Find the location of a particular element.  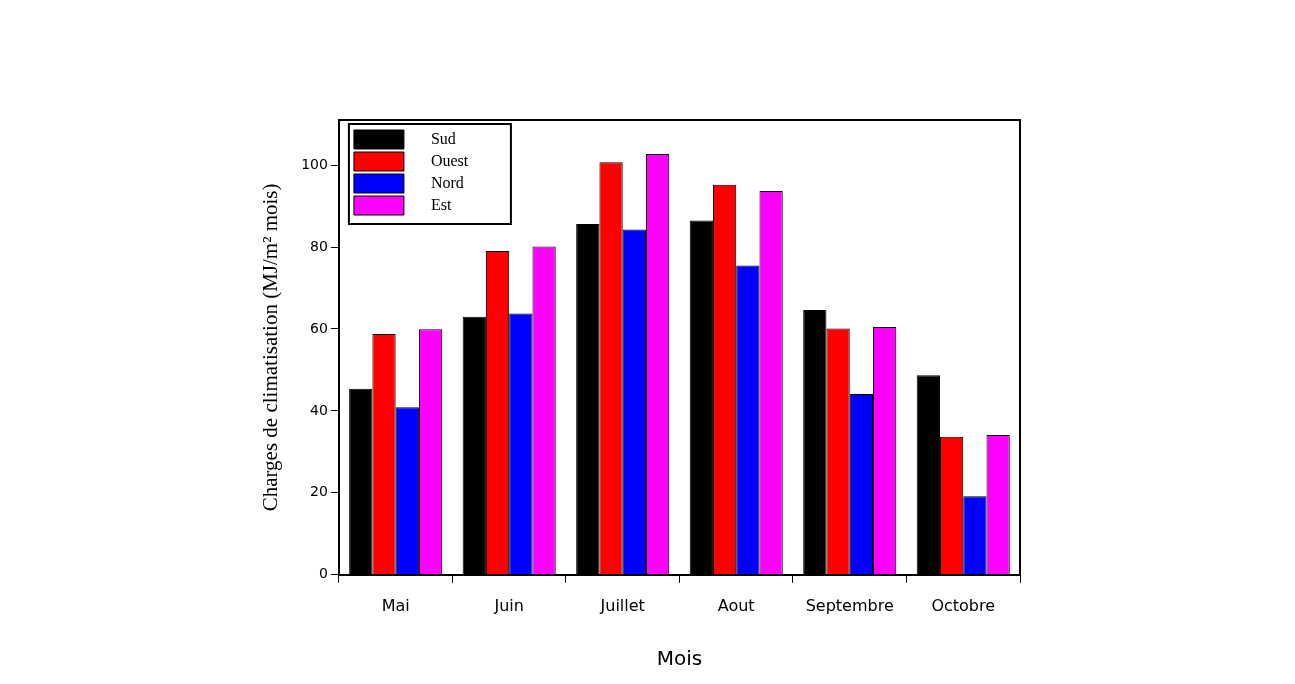

legend-label: Ouest is located at coordinates (449, 160).